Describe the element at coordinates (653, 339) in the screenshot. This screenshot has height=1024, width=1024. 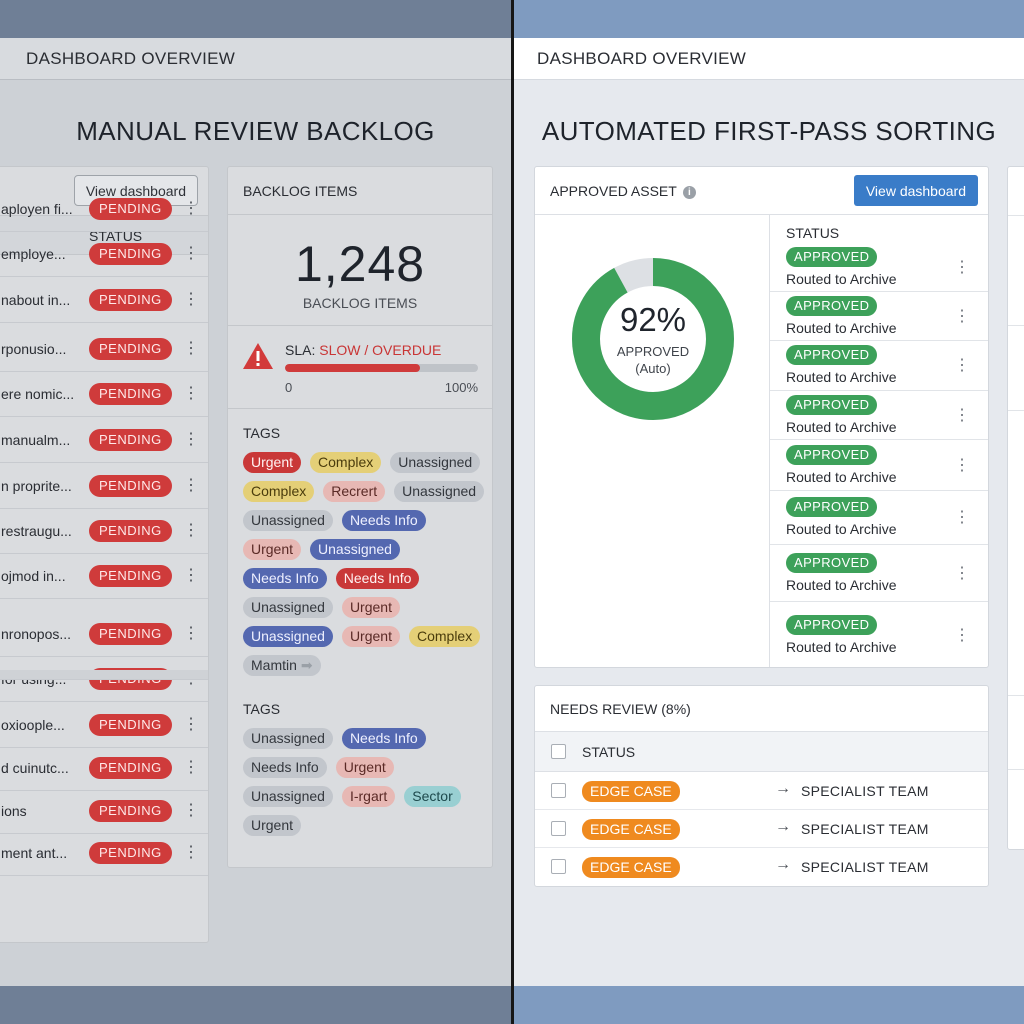
I see `donut-approved-arc` at that location.